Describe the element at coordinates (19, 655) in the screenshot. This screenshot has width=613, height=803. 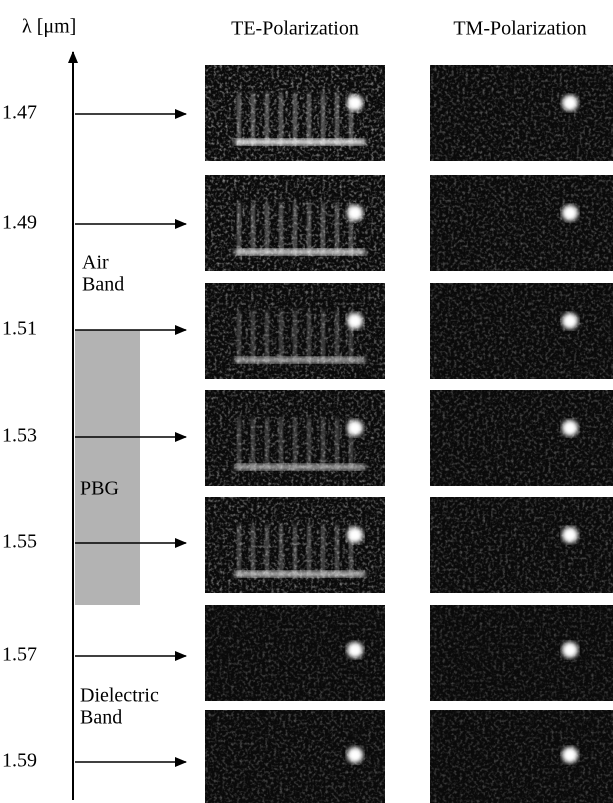
I see `wavelength-label: 1.57` at that location.